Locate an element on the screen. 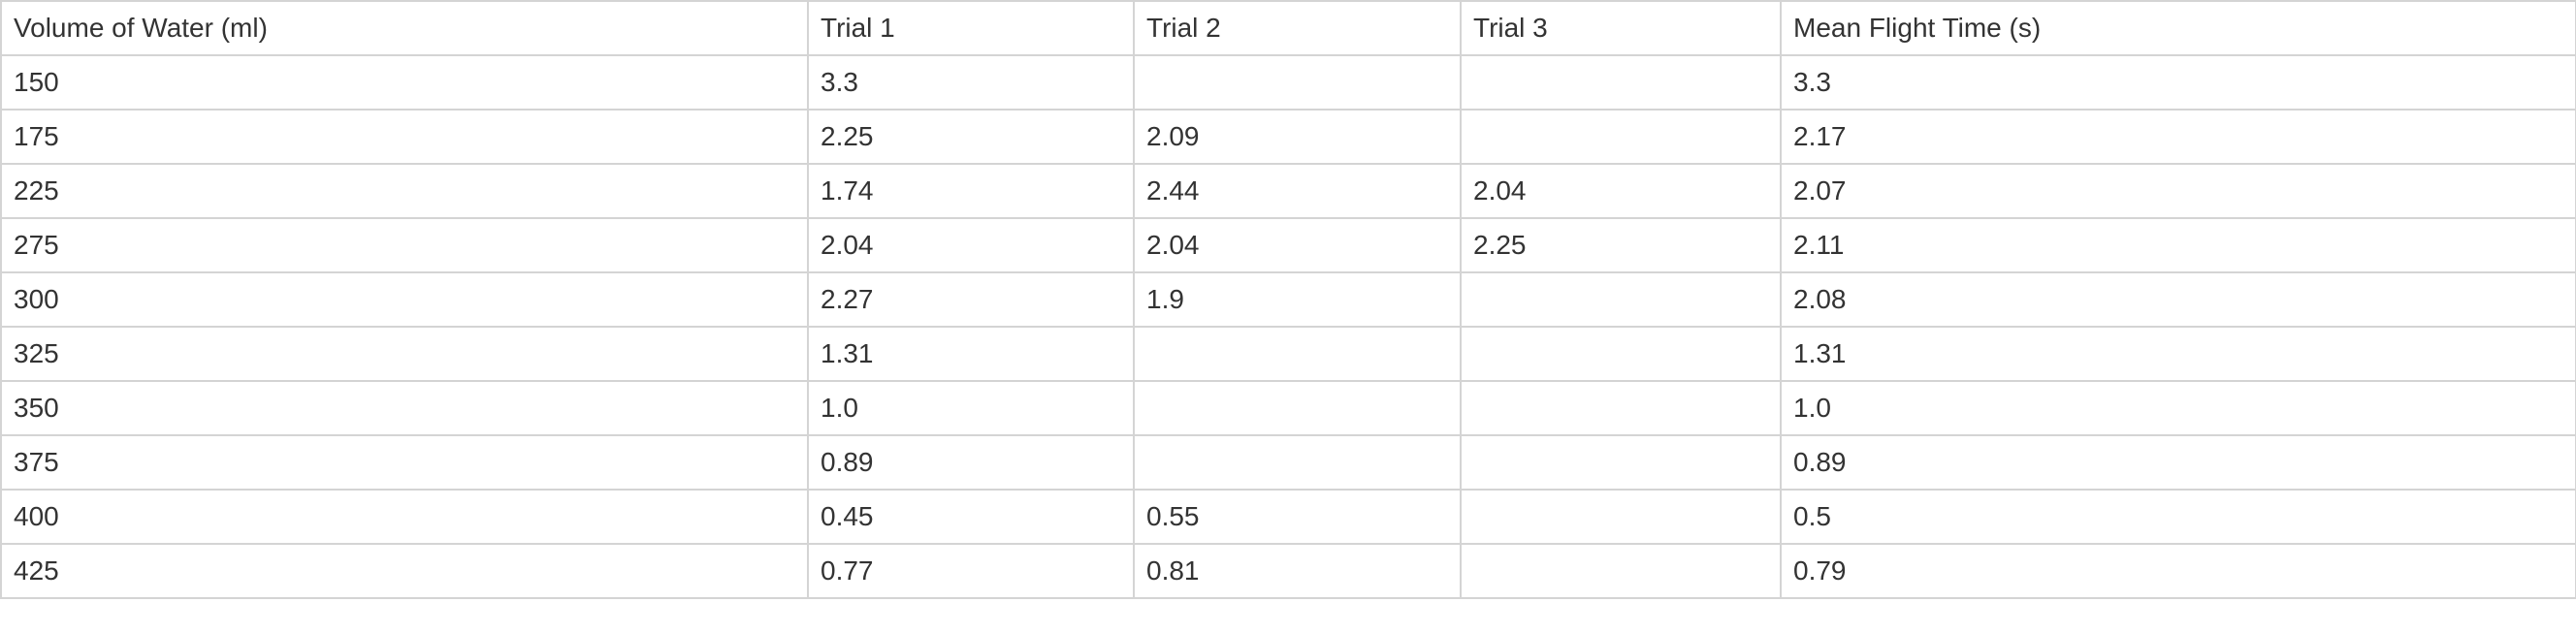 This screenshot has height=634, width=2576. cell-mean: 0.79 is located at coordinates (2178, 571).